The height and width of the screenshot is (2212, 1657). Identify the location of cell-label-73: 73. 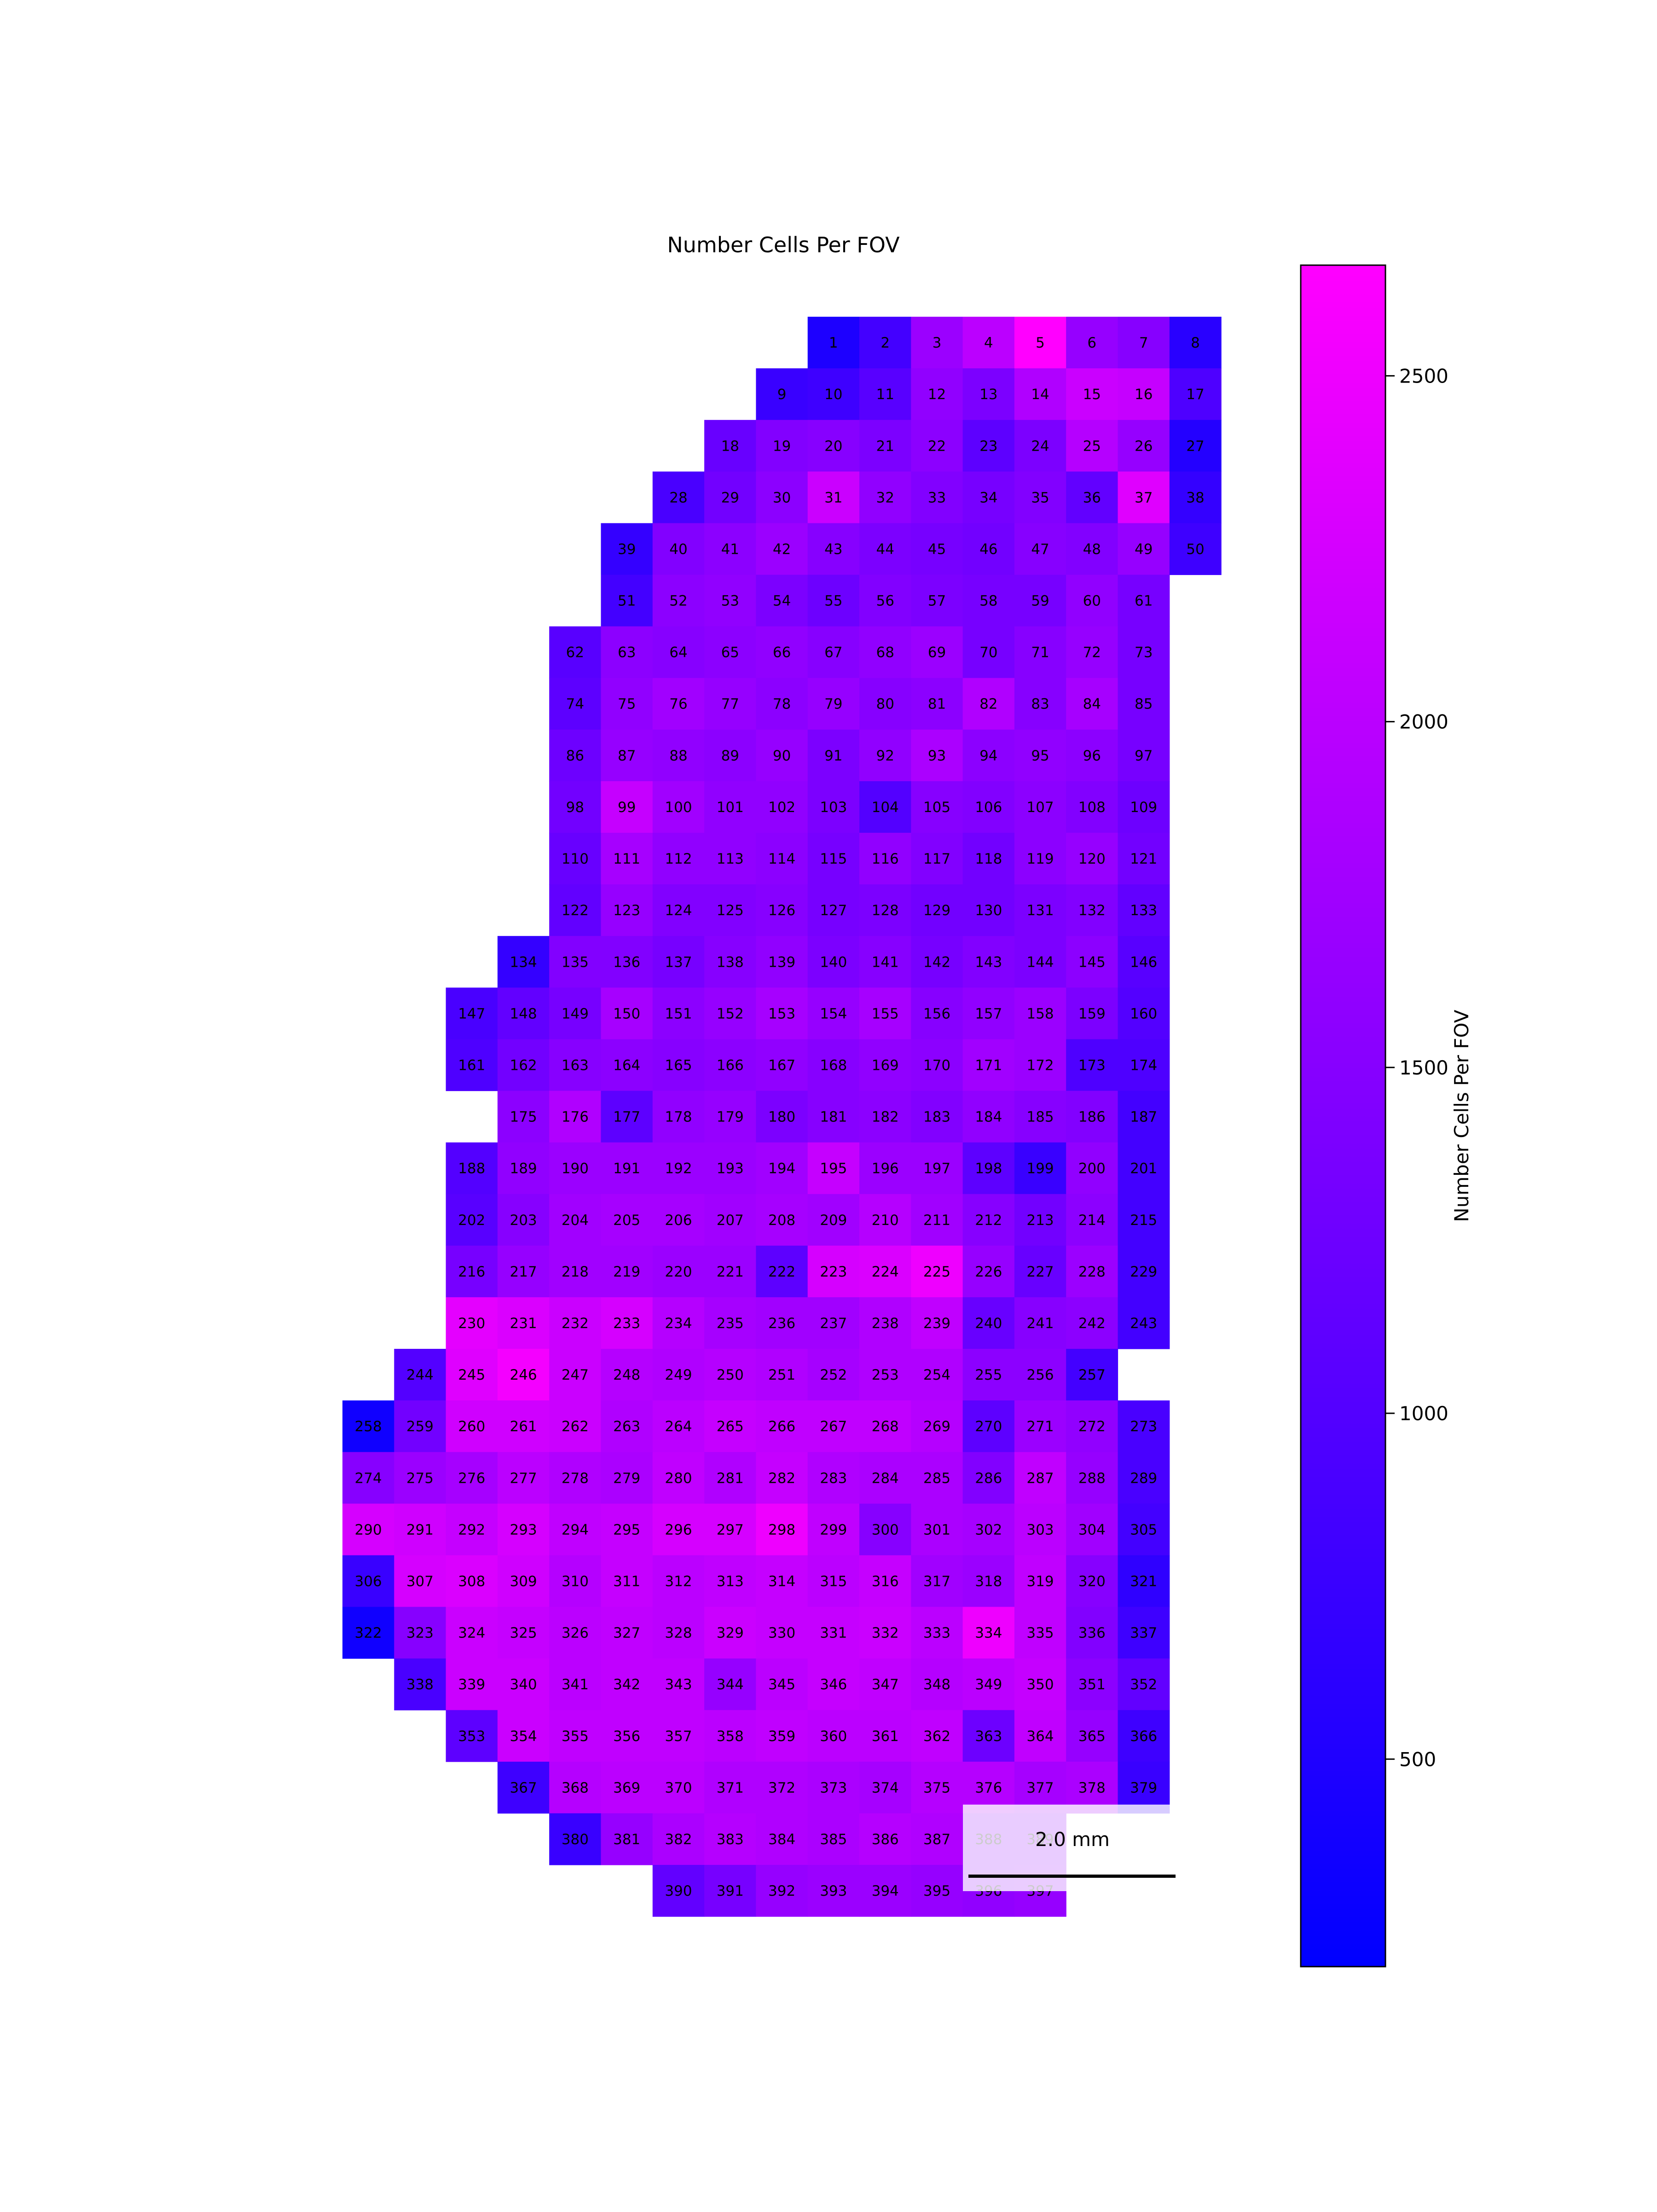
(1144, 653).